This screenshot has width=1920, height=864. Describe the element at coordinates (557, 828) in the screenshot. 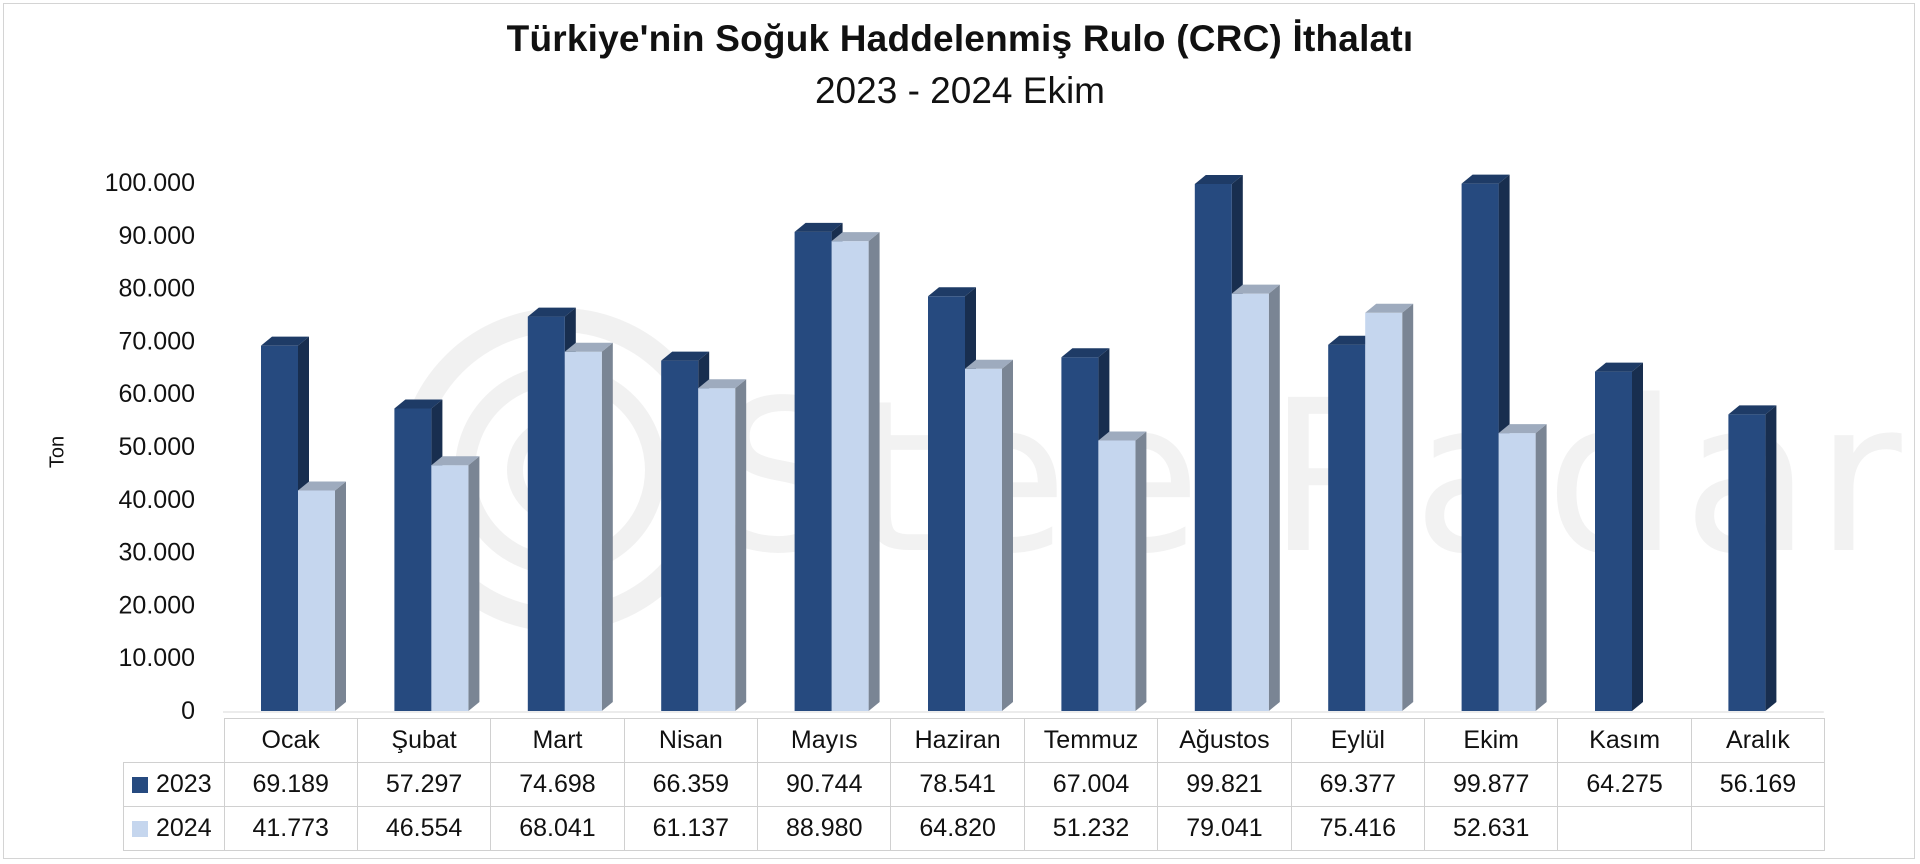

I see `data-label: 68.041` at that location.